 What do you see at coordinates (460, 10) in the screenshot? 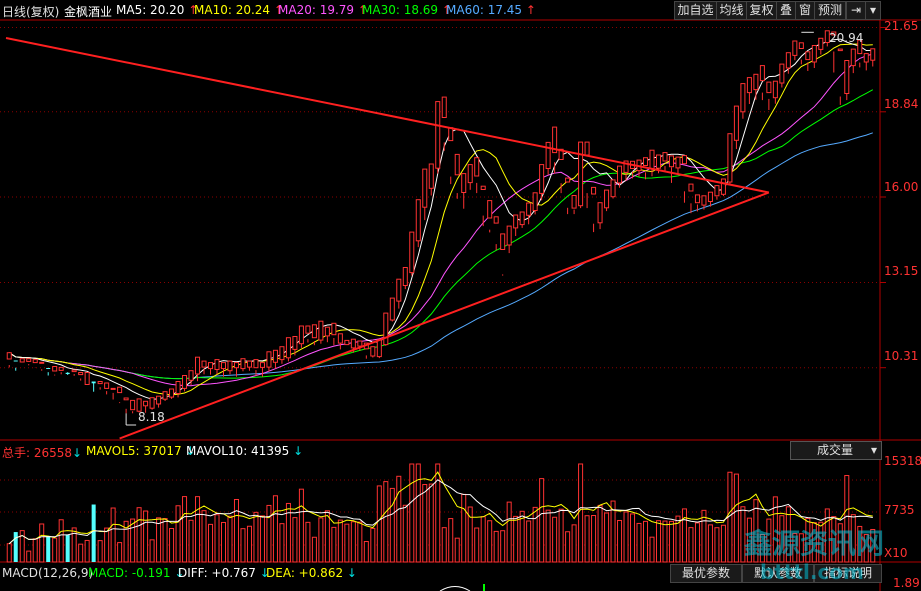
I see `toolbar: 加自选 均线 复权 叠 窗 预测 ⇥ ▾` at bounding box center [460, 10].